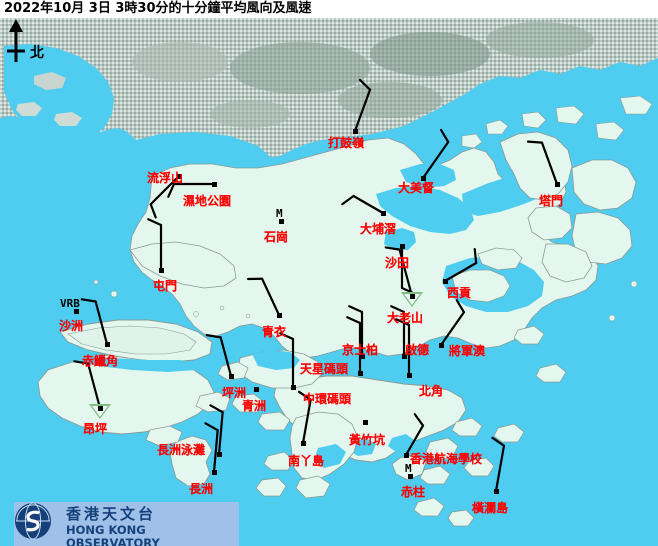 The image size is (658, 546). What do you see at coordinates (165, 178) in the screenshot?
I see `station-label: 流浮山` at bounding box center [165, 178].